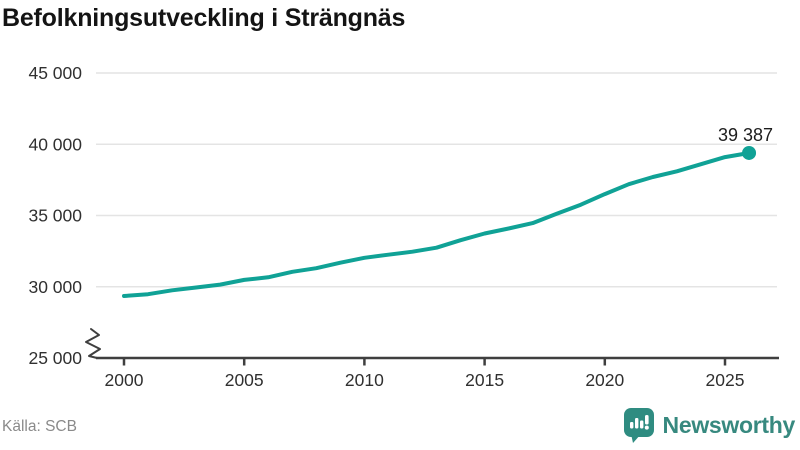 The image size is (800, 450). What do you see at coordinates (725, 380) in the screenshot?
I see `x-axis-tick-label: 2025` at bounding box center [725, 380].